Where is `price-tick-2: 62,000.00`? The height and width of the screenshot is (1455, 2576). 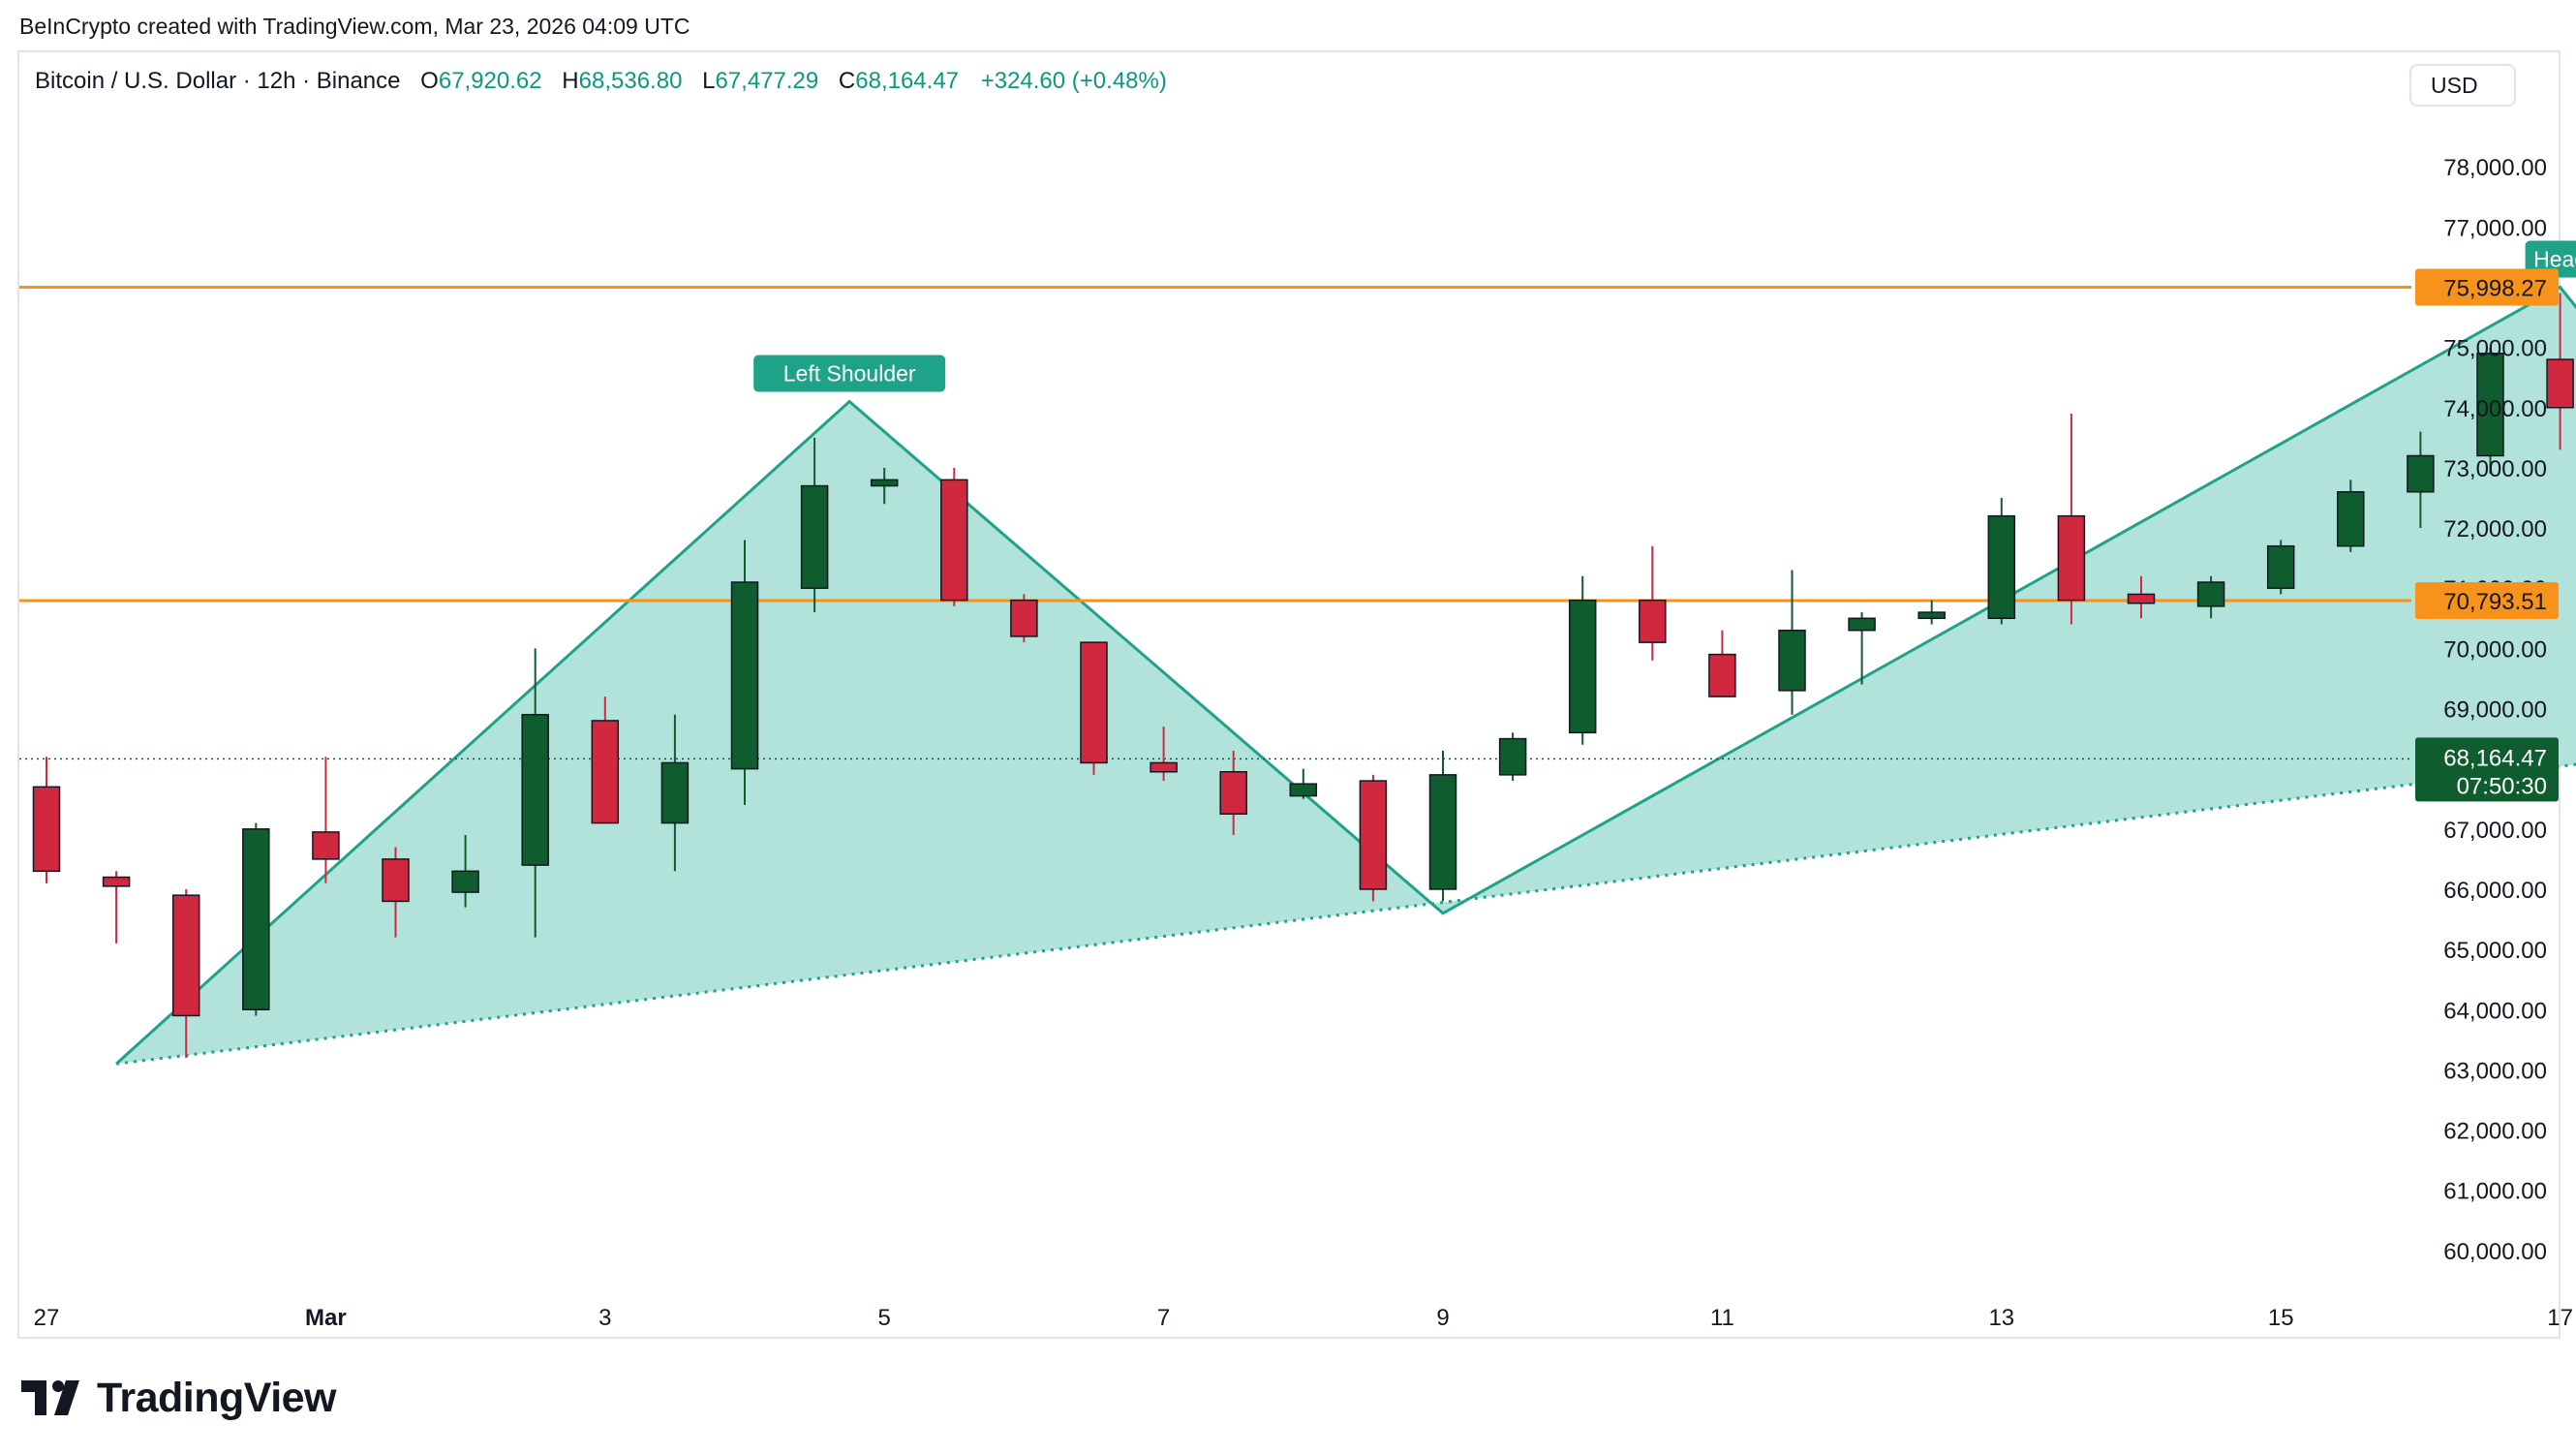 price-tick-2: 62,000.00 is located at coordinates (2495, 1132).